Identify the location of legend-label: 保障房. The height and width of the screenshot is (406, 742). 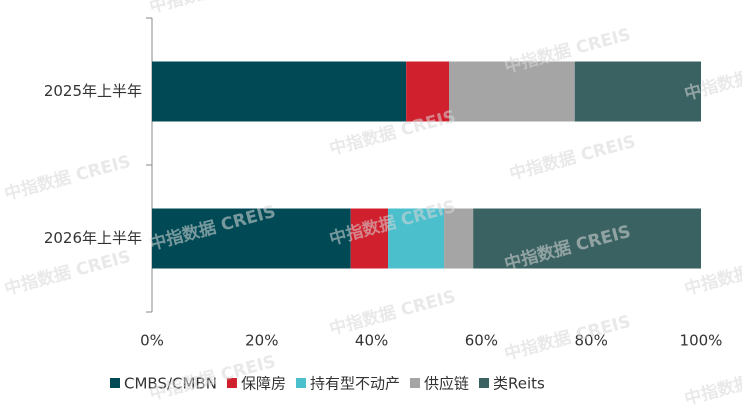
(263, 384).